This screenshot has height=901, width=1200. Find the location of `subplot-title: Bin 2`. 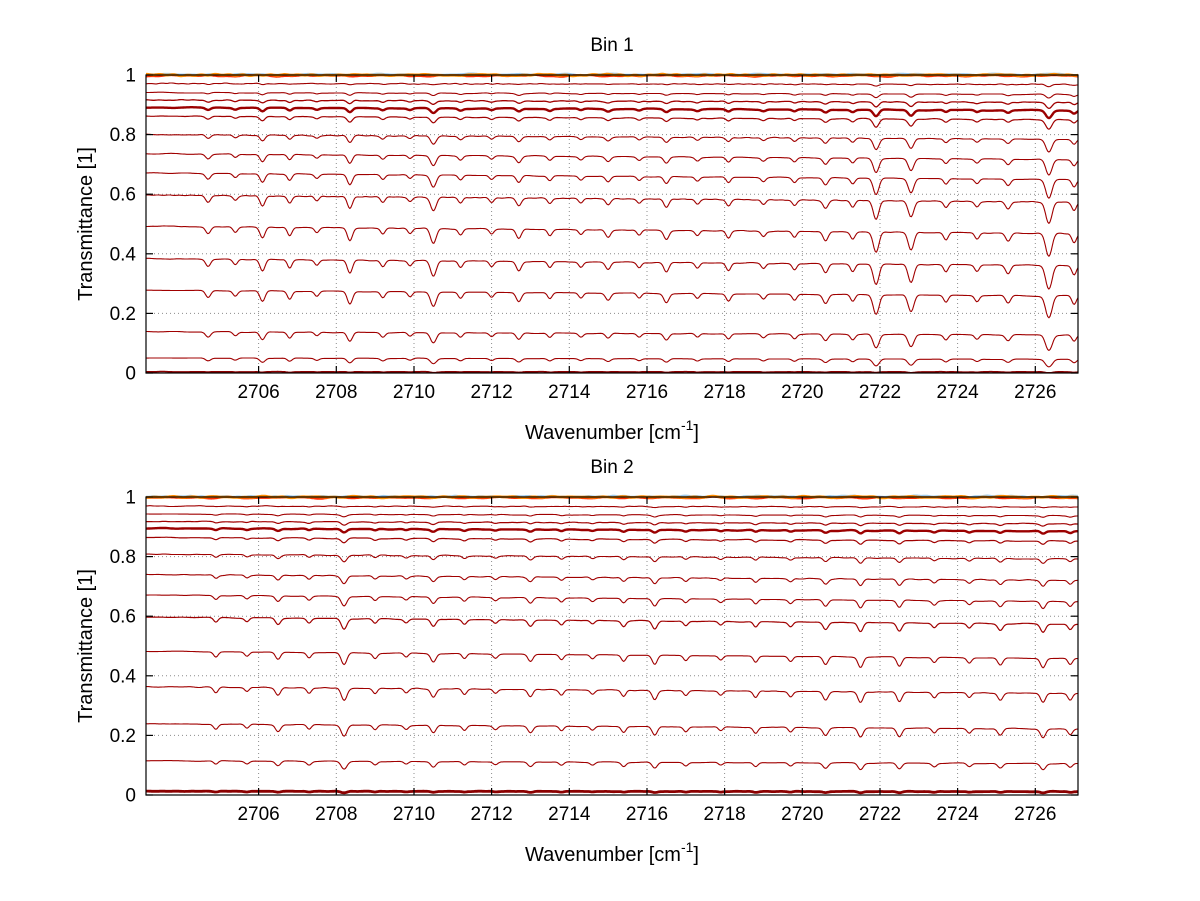

subplot-title: Bin 2 is located at coordinates (611, 467).